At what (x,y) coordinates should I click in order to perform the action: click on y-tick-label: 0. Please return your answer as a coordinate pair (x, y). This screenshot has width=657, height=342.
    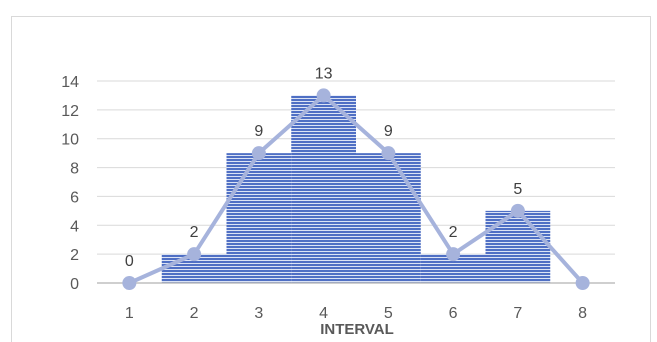
    Looking at the image, I should click on (74, 284).